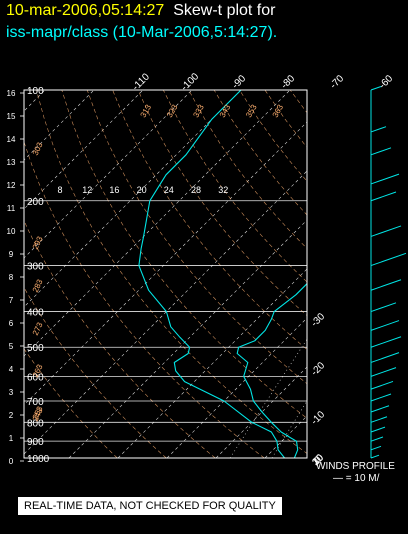 This screenshot has width=408, height=534. I want to click on height-label: 0, so click(11, 461).